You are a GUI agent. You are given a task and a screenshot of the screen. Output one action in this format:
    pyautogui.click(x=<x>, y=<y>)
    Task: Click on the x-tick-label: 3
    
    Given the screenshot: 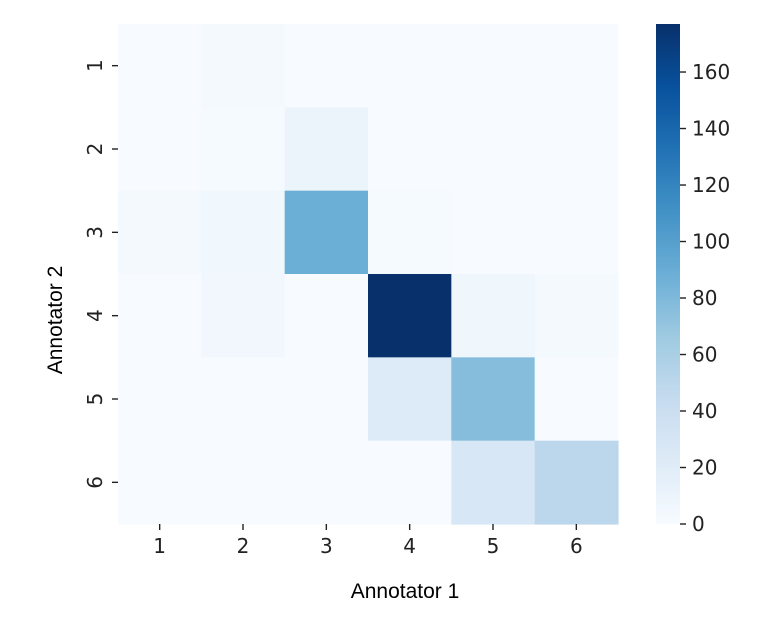 What is the action you would take?
    pyautogui.click(x=326, y=546)
    